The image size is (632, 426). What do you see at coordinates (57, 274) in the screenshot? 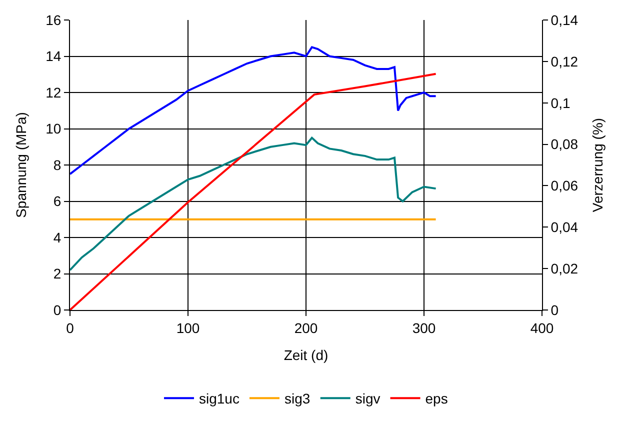
I see `y-tick-label: 2` at bounding box center [57, 274].